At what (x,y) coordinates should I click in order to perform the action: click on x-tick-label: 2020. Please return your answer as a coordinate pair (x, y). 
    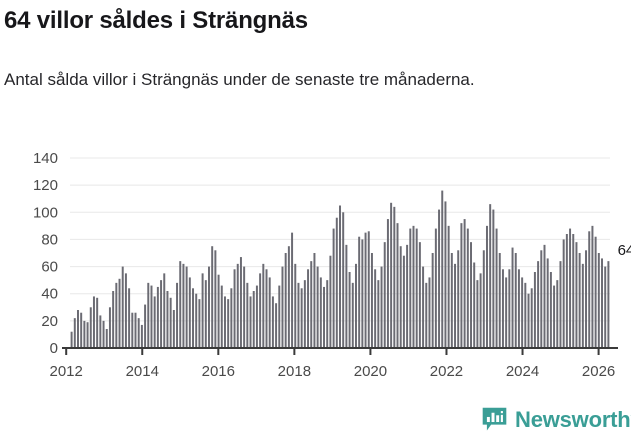
    Looking at the image, I should click on (370, 371).